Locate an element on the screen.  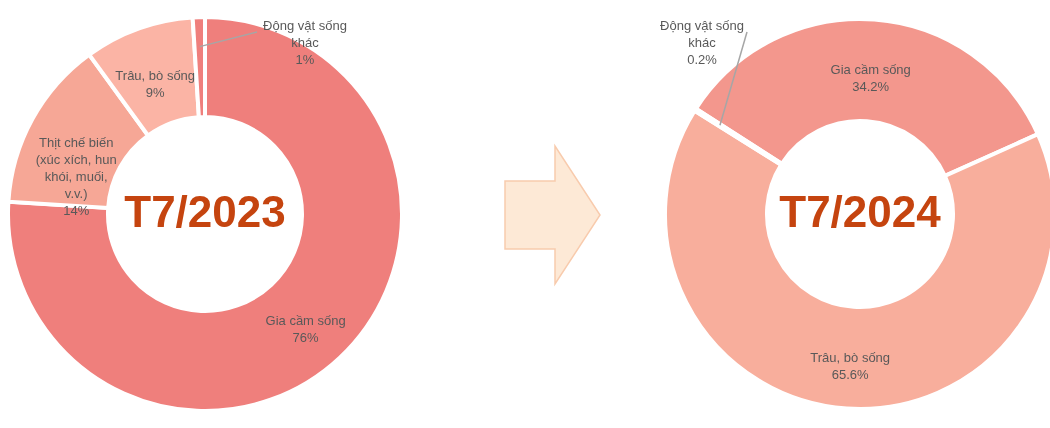
data-label: 76% is located at coordinates (306, 338).